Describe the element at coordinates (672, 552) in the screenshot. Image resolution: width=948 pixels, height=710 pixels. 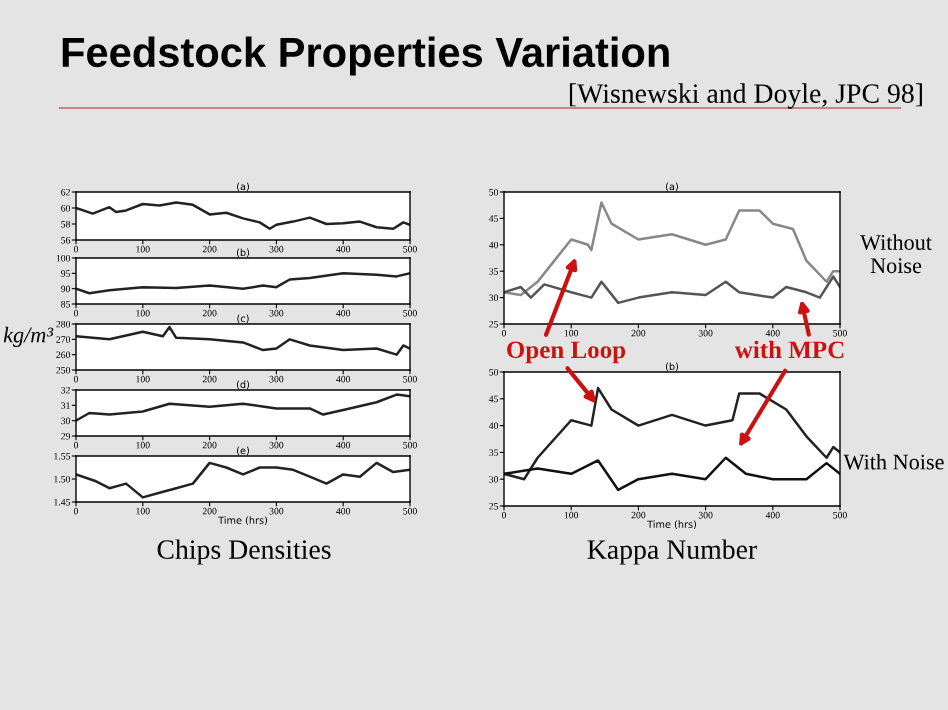
I see `text: Kappa Number` at that location.